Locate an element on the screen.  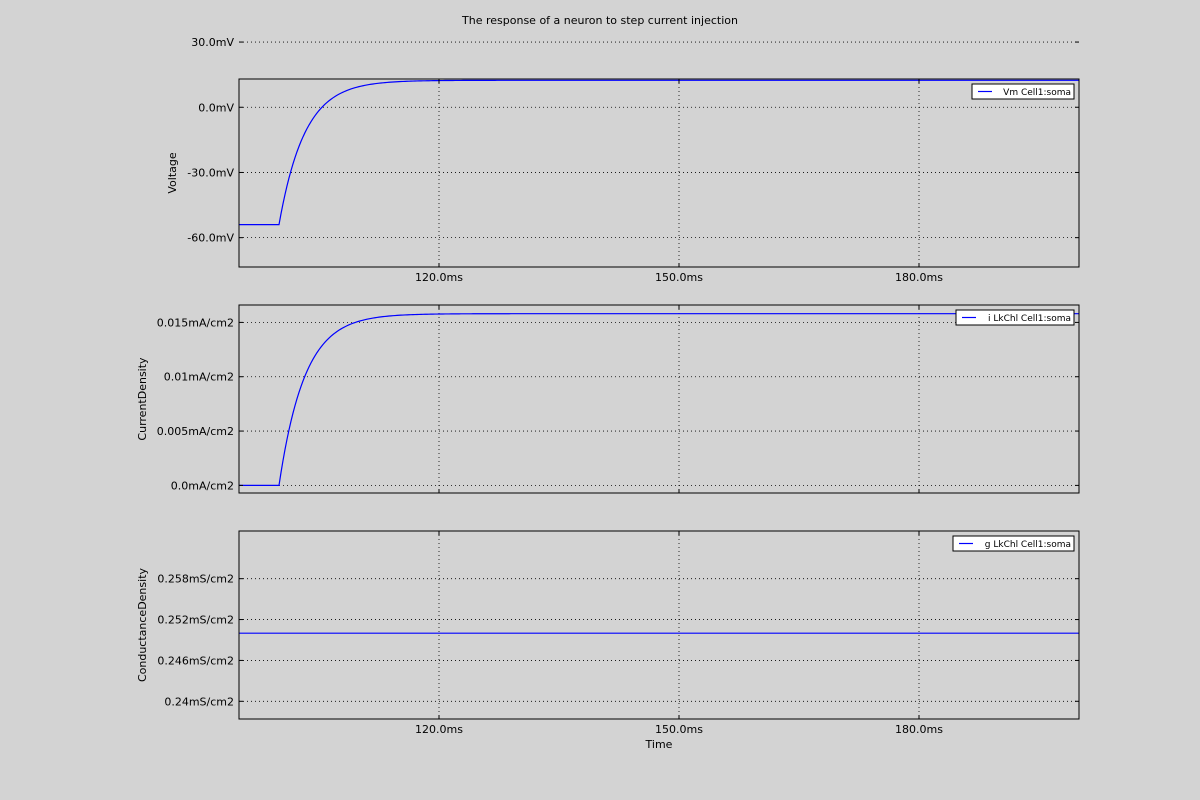
y-tick-label: 30.0mV is located at coordinates (212, 42).